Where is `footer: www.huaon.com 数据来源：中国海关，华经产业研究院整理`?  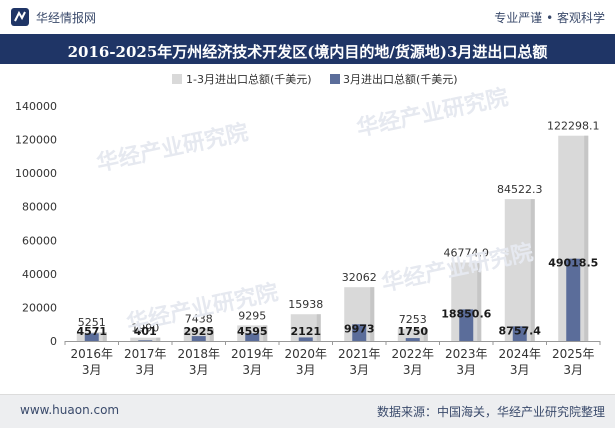 footer: www.huaon.com 数据来源：中国海关，华经产业研究院整理 is located at coordinates (307, 411).